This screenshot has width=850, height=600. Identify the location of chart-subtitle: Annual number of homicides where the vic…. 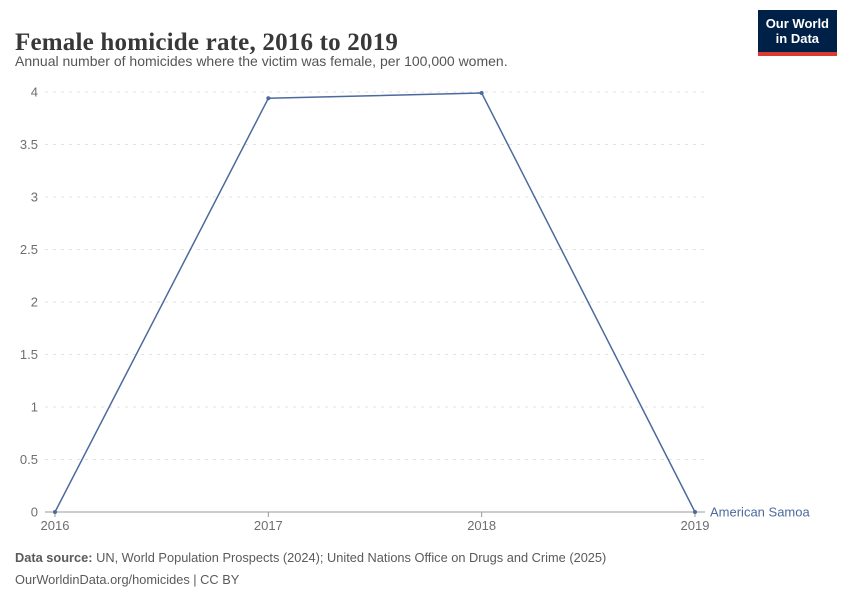
(261, 61).